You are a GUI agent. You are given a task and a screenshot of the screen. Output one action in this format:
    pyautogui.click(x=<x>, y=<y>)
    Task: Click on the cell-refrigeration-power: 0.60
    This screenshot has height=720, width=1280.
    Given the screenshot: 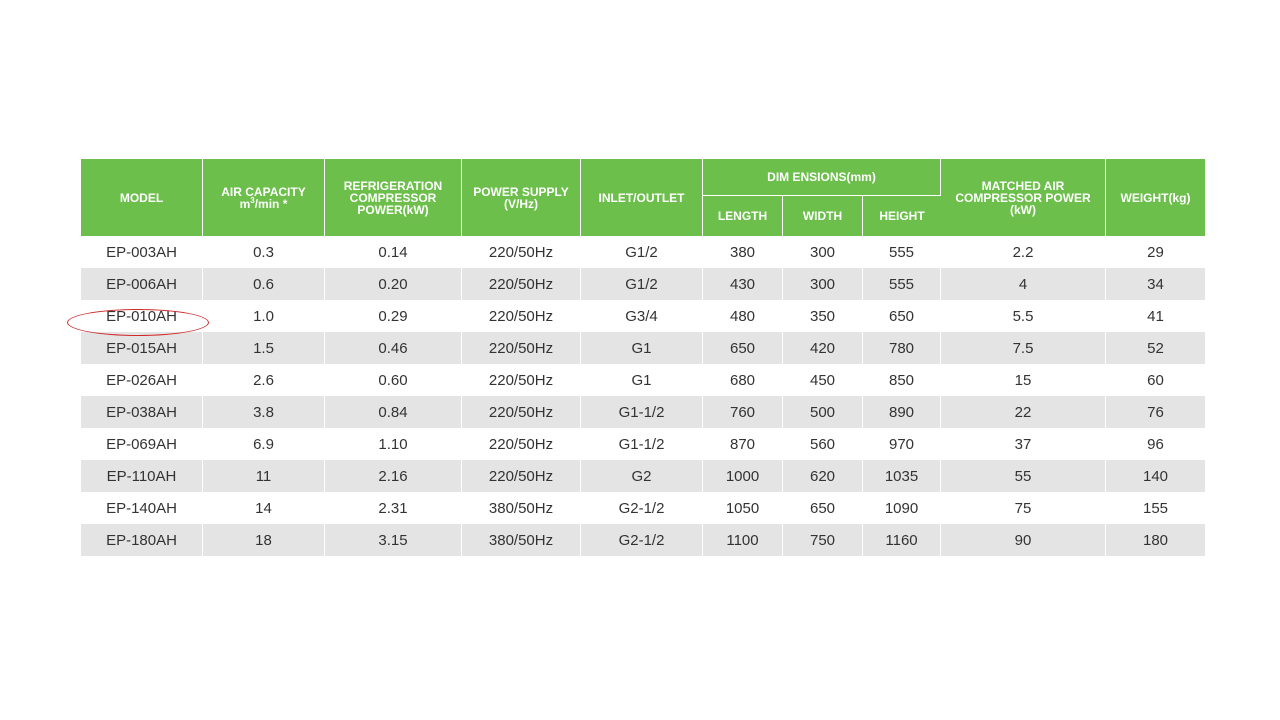 What is the action you would take?
    pyautogui.click(x=393, y=380)
    